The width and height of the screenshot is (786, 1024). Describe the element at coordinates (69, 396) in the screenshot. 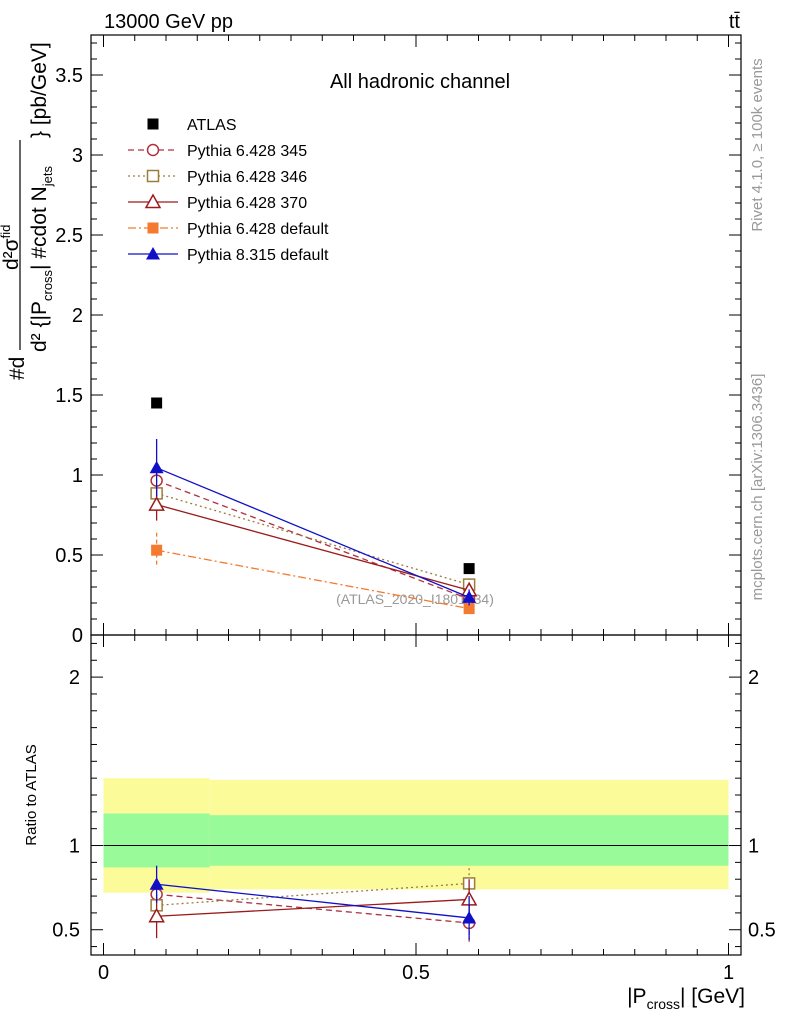

I see `main-y-tick-label: 1.5` at that location.